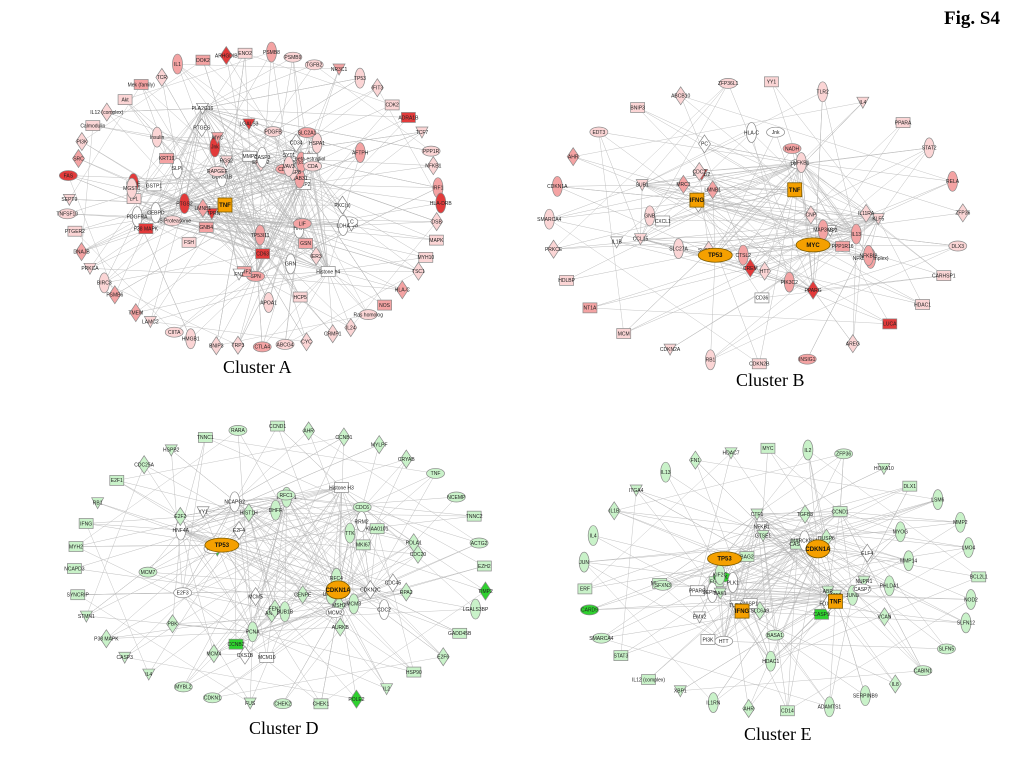 The height and width of the screenshot is (768, 1024). I want to click on node-il1b: IL1B, so click(614, 511).